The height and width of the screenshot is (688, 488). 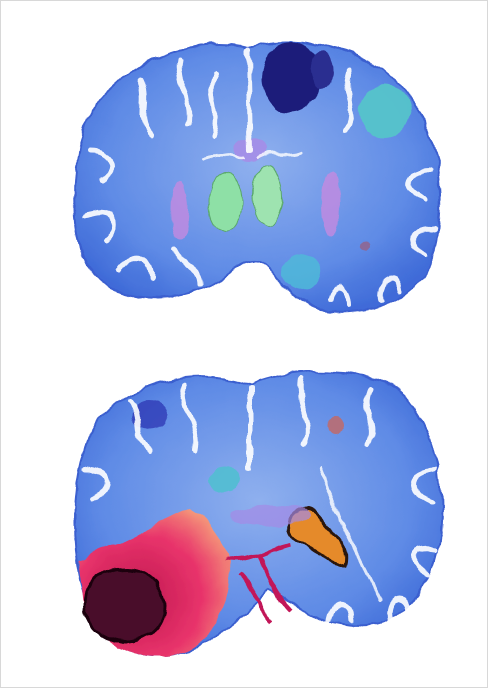 What do you see at coordinates (317, 537) in the screenshot?
I see `orange-structure` at bounding box center [317, 537].